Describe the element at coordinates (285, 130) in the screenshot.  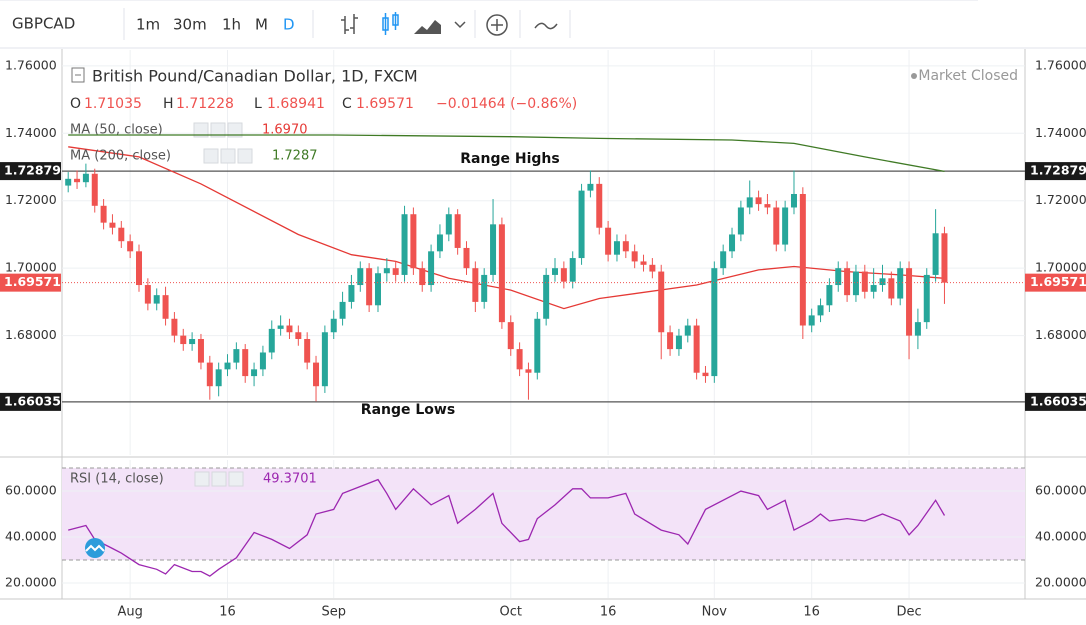
I see `legend-value: 1.6970` at that location.